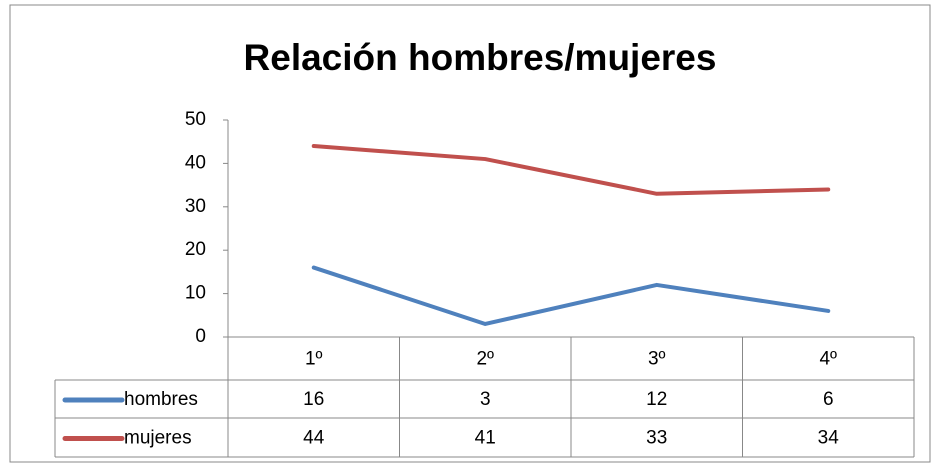 This screenshot has height=468, width=940. Describe the element at coordinates (828, 399) in the screenshot. I see `table-value: 6` at that location.